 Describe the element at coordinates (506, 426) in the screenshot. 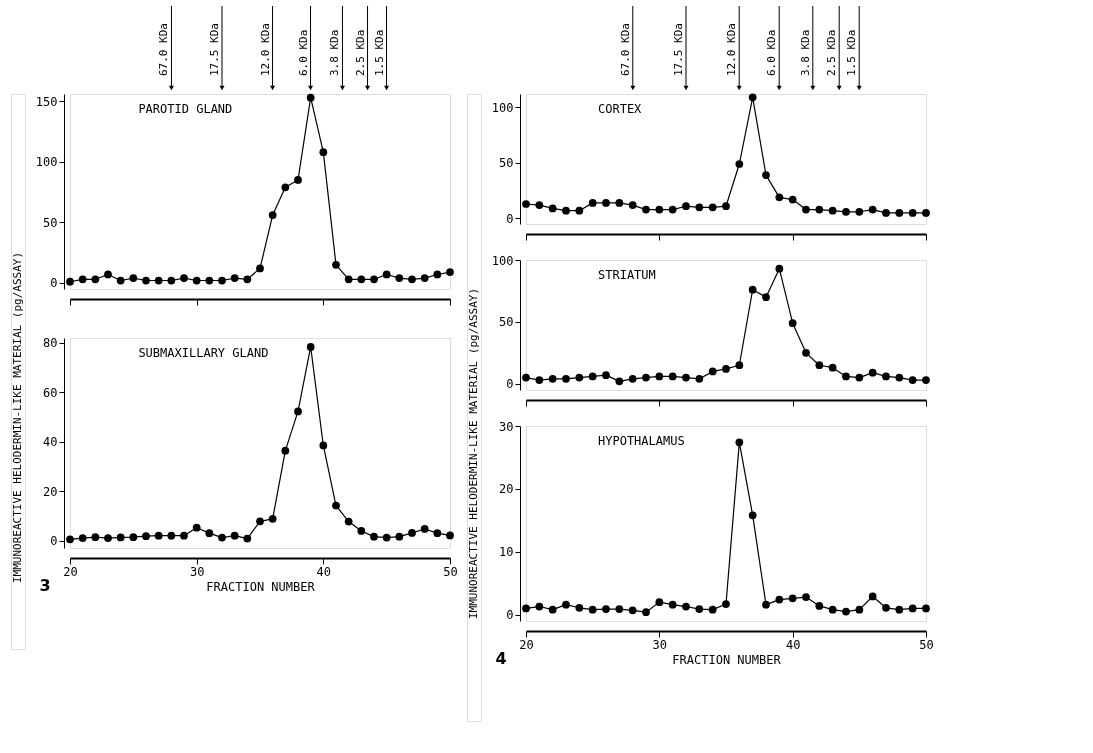

I see `y-tick-label: 30` at that location.